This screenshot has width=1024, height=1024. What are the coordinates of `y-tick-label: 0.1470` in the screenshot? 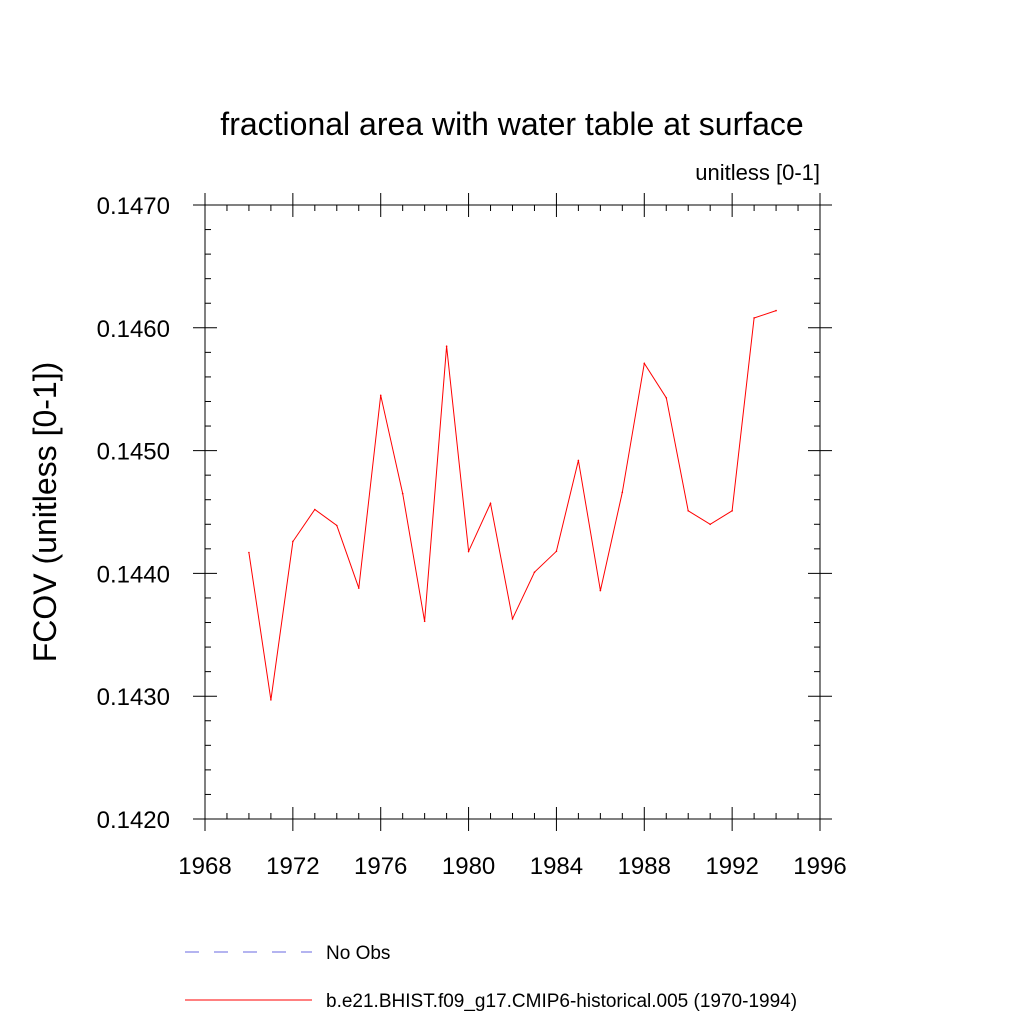 It's located at (133, 206).